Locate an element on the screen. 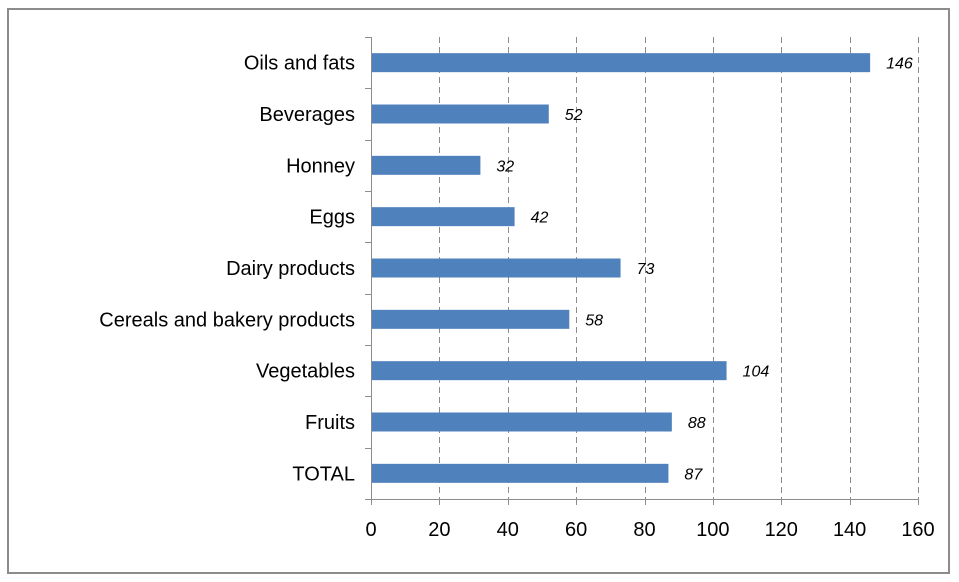 This screenshot has width=959, height=582. x-tick-label-20: 20 is located at coordinates (439, 530).